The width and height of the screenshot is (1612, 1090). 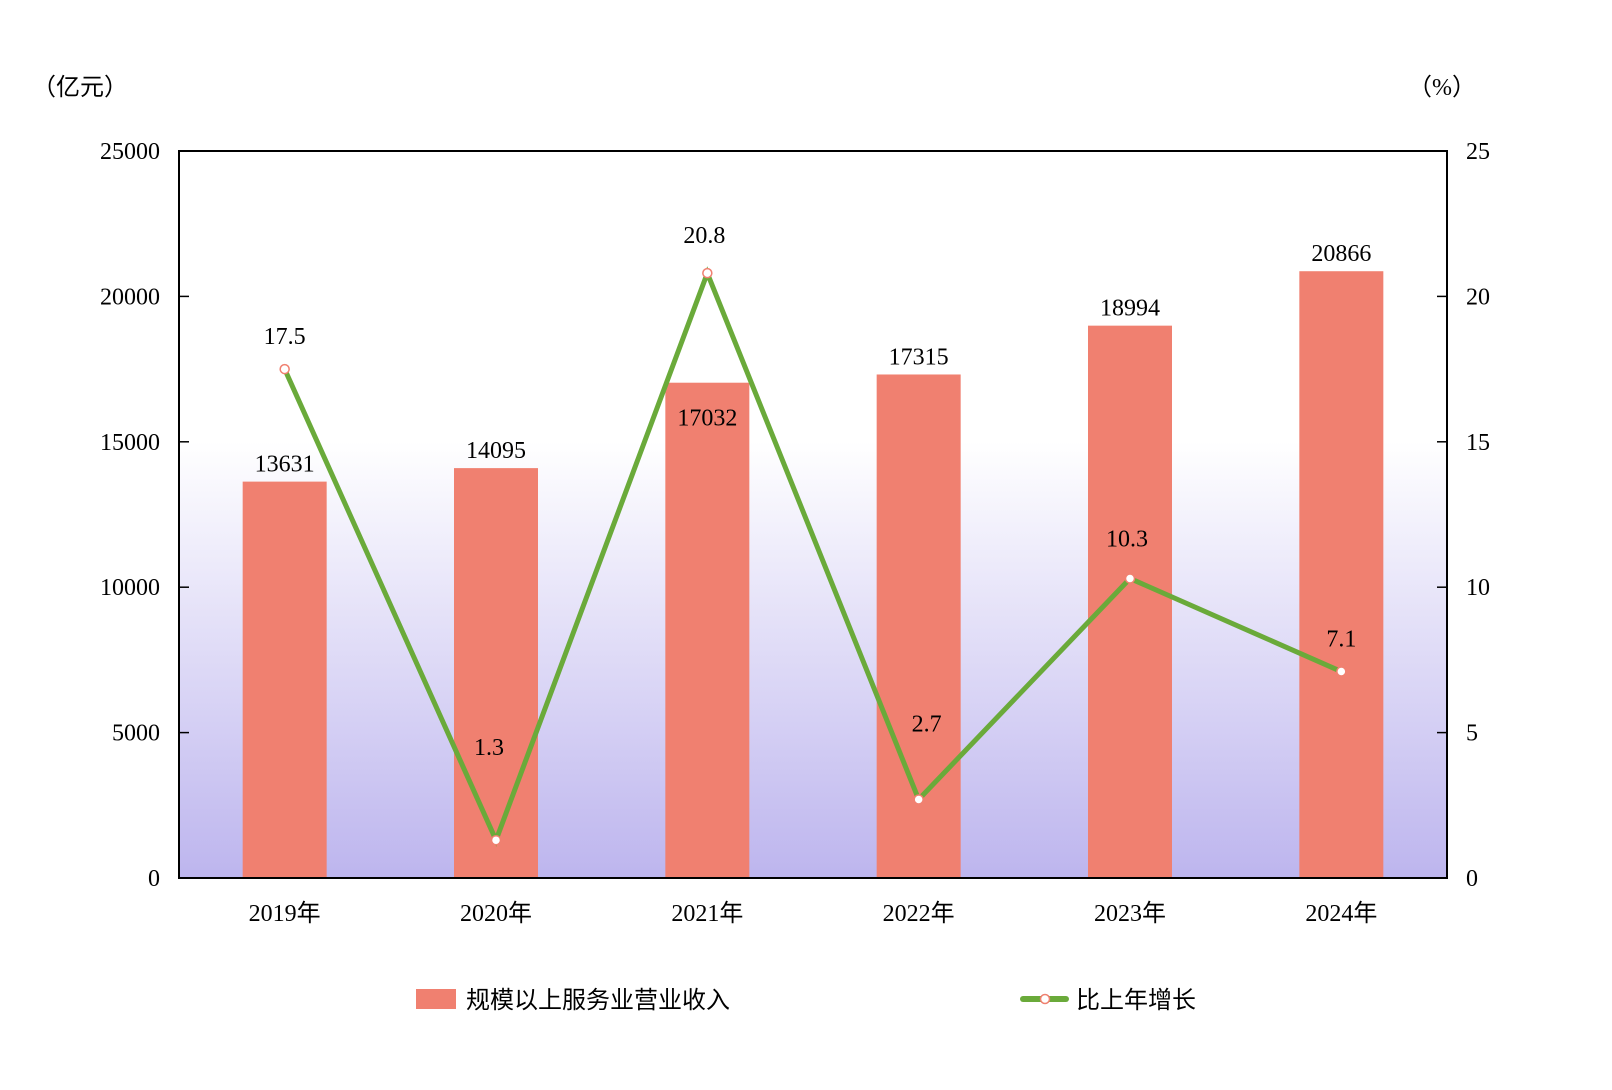 I want to click on left-tick-label: 15000, so click(x=130, y=443).